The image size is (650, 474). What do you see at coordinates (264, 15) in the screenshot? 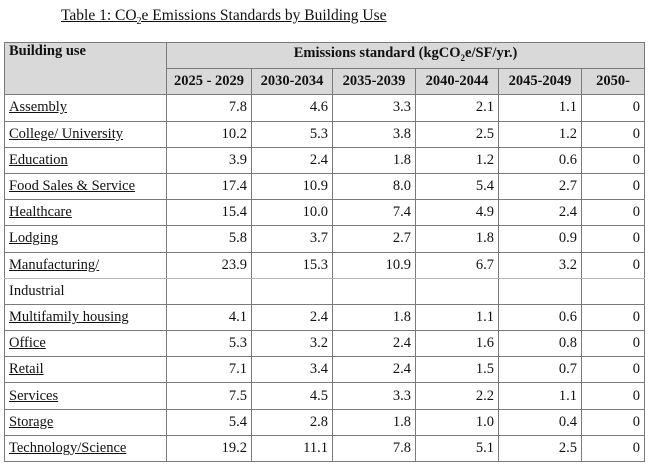
I see `caption-suffix: e Emissions Standards by Building Use` at bounding box center [264, 15].